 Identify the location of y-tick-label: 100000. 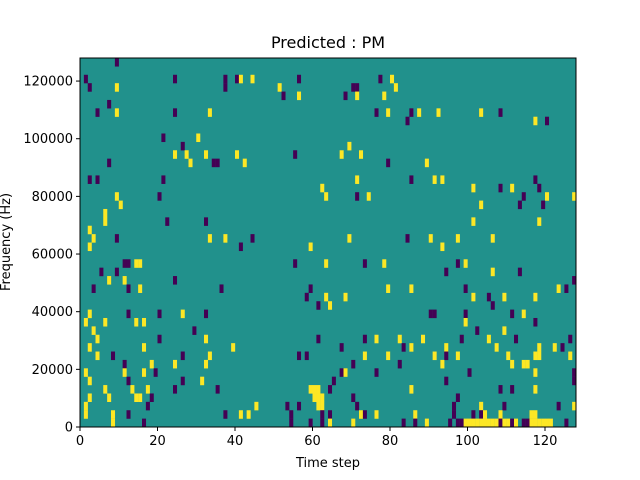
(48, 139).